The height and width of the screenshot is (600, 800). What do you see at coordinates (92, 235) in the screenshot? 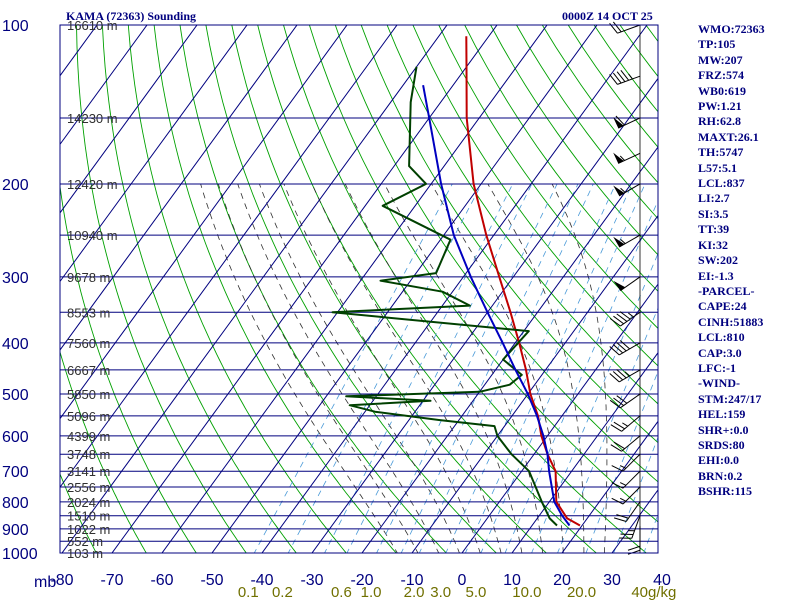
I see `height-label: 10940 m` at bounding box center [92, 235].